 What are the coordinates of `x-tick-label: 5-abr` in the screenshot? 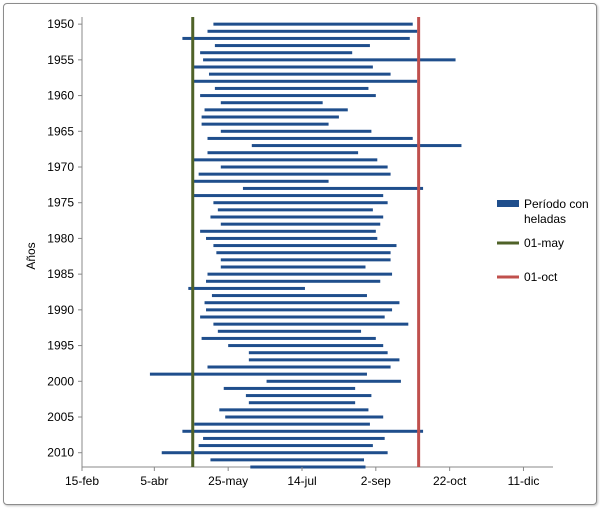 It's located at (154, 481).